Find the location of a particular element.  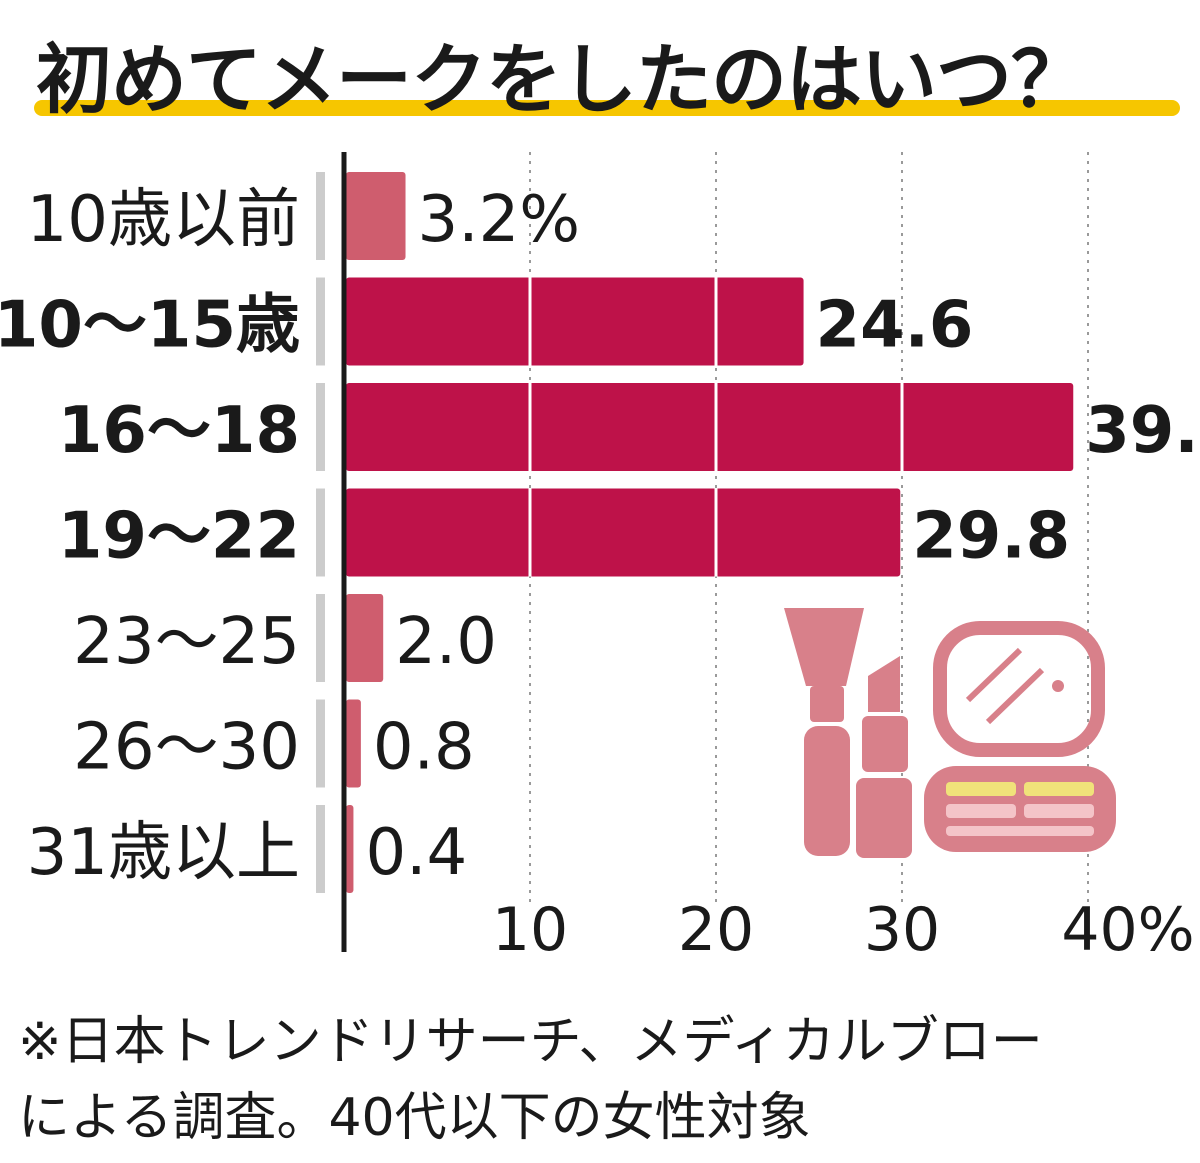

category-label: 10～15歳 is located at coordinates (150, 326).